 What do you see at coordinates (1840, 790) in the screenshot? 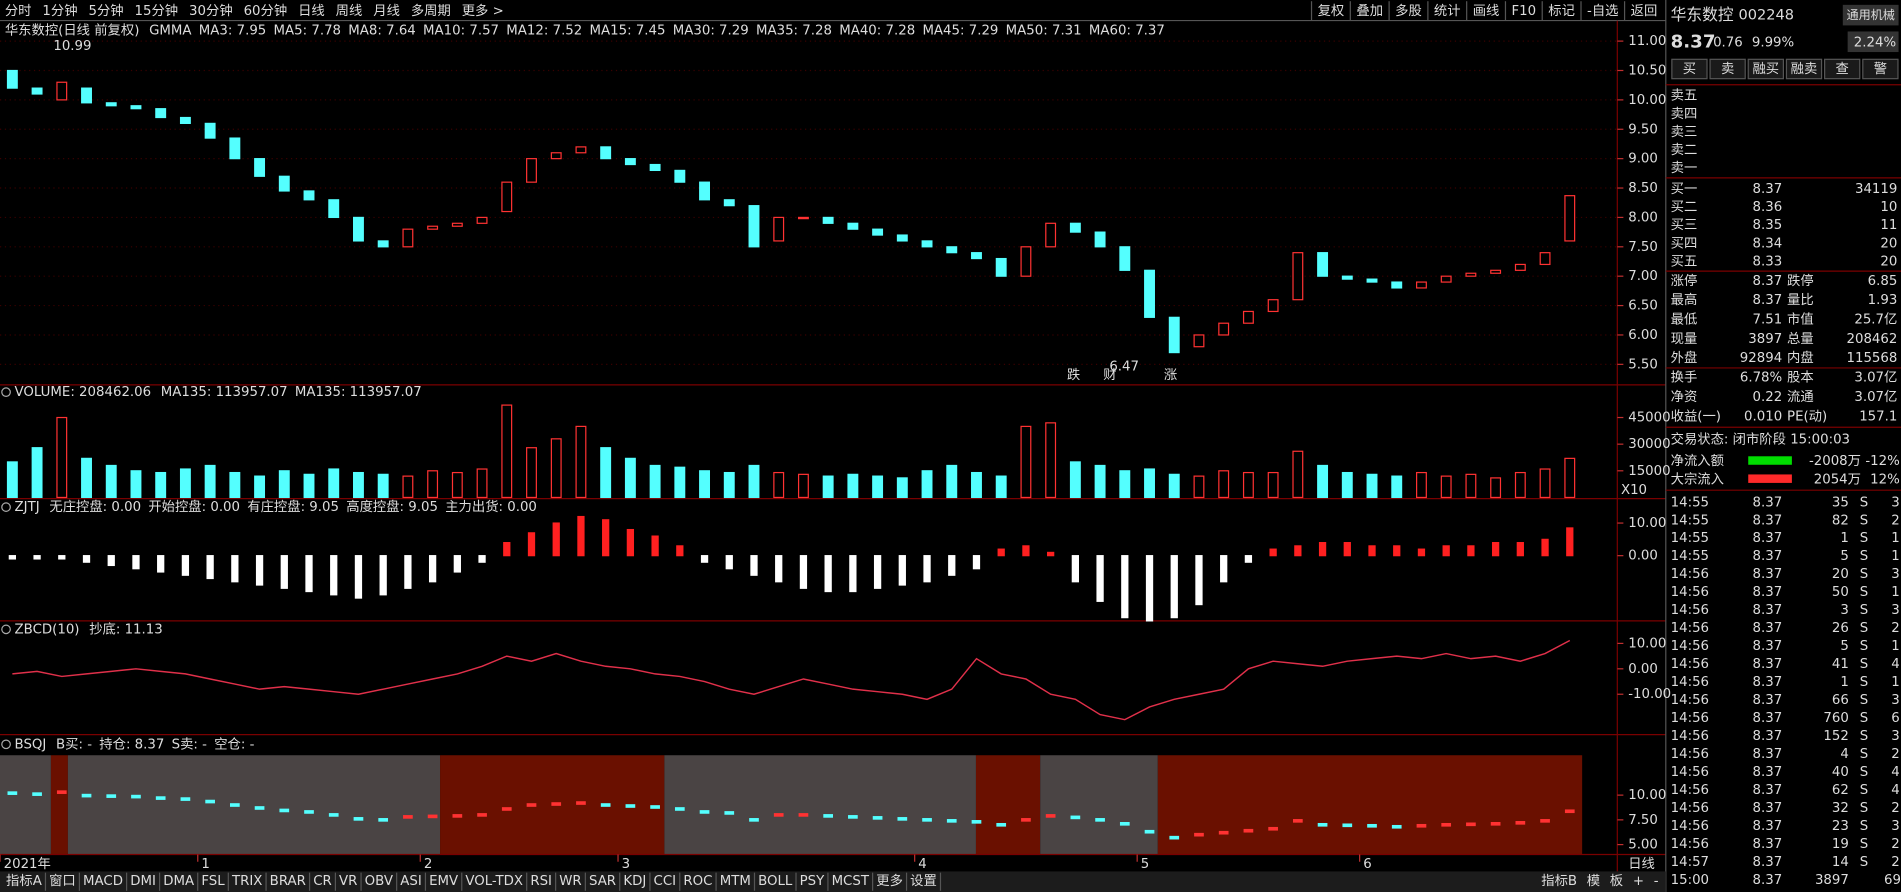
I see `tick-volume: 62` at bounding box center [1840, 790].